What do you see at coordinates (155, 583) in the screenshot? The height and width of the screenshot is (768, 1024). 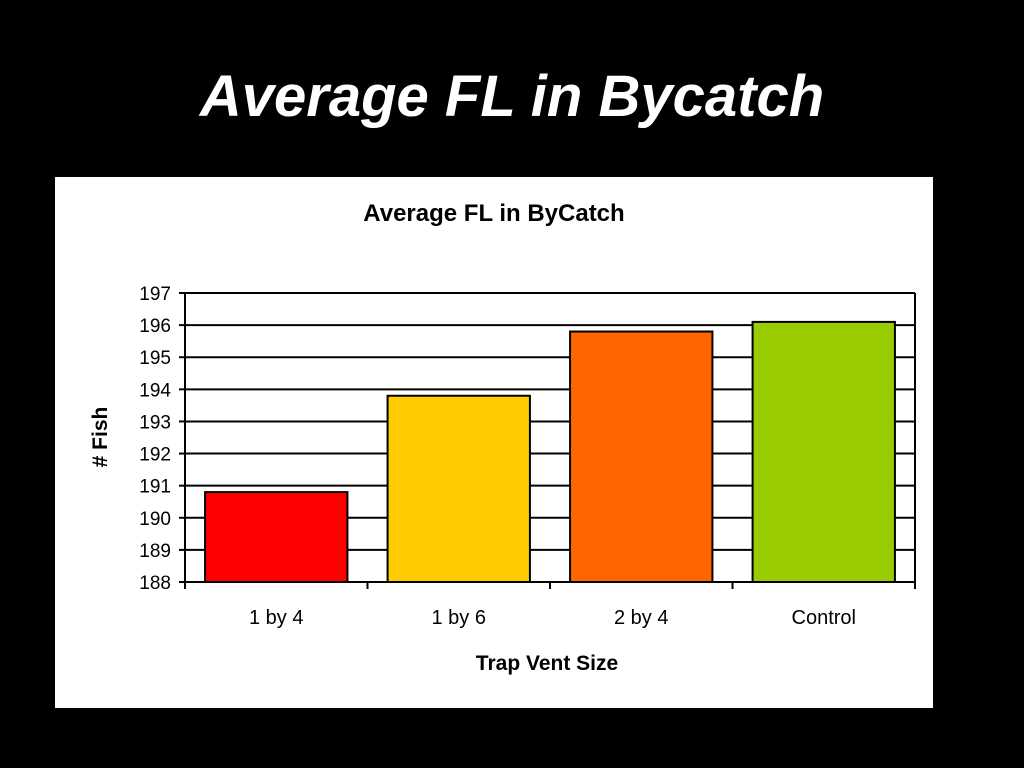 I see `y-tick-label: 188` at bounding box center [155, 583].